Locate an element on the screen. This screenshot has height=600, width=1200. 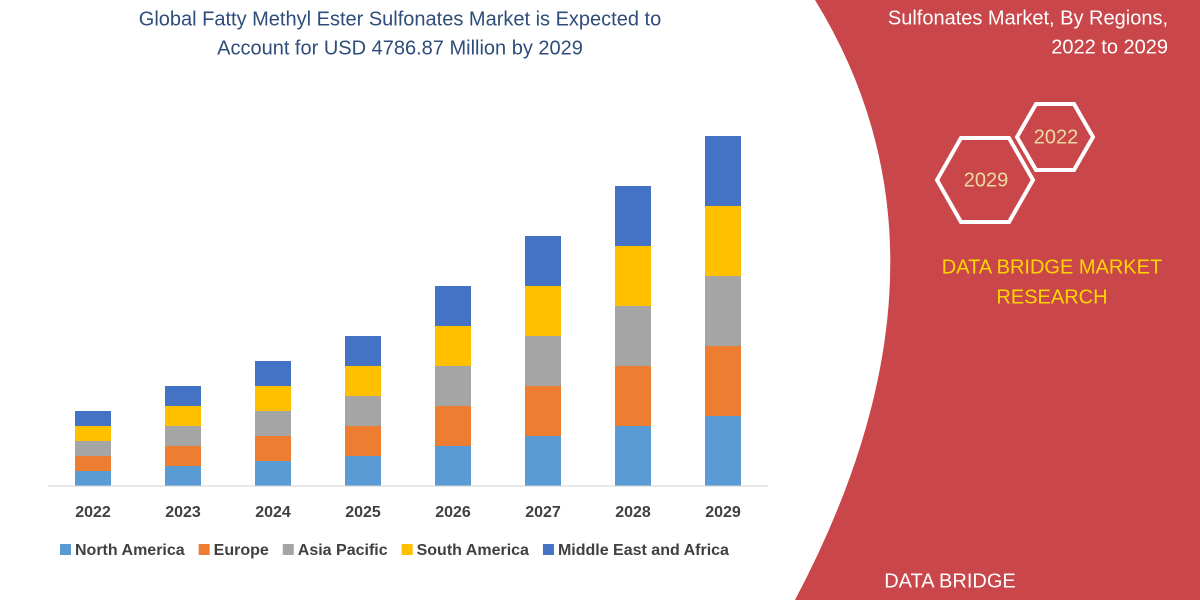
logo: DATA BRIDGE is located at coordinates (950, 581).